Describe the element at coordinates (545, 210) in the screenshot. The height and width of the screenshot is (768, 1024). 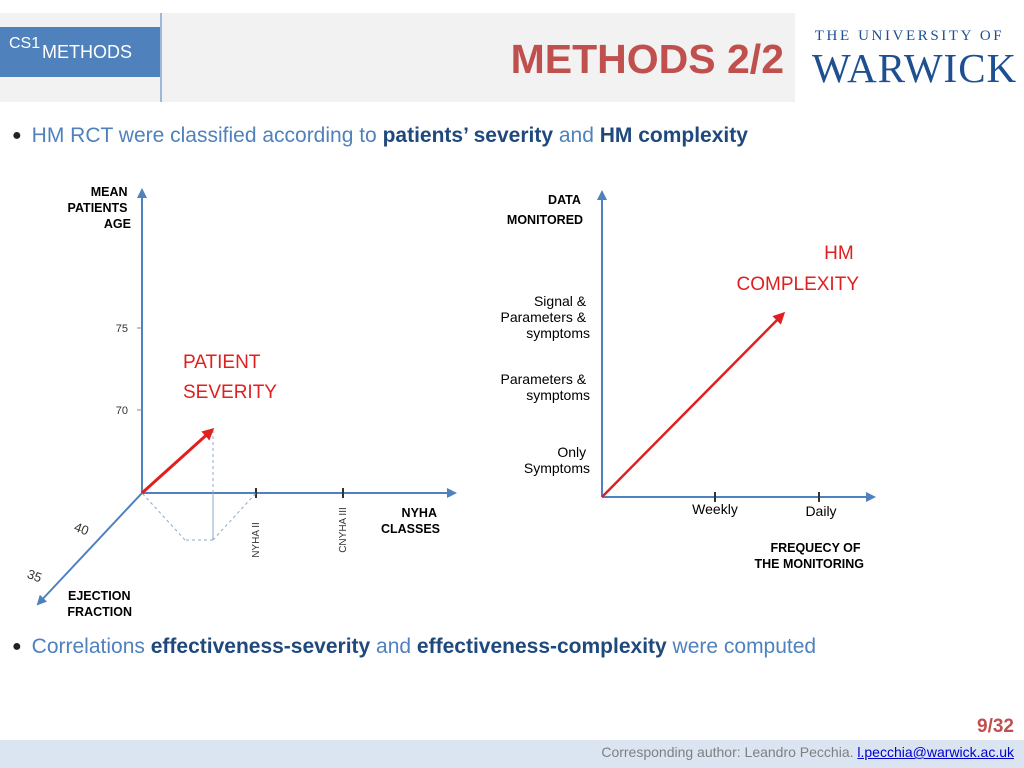
I see `data-monitored-label: DATA MONITORED` at that location.